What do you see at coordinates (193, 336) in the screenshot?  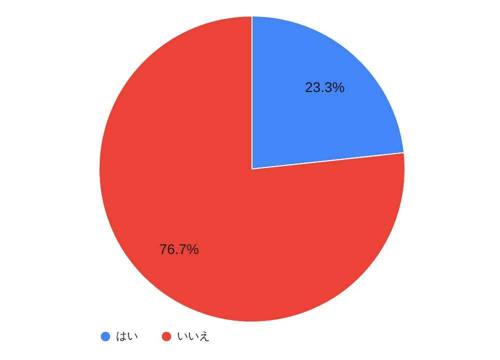 I see `legend-label: いいえ` at bounding box center [193, 336].